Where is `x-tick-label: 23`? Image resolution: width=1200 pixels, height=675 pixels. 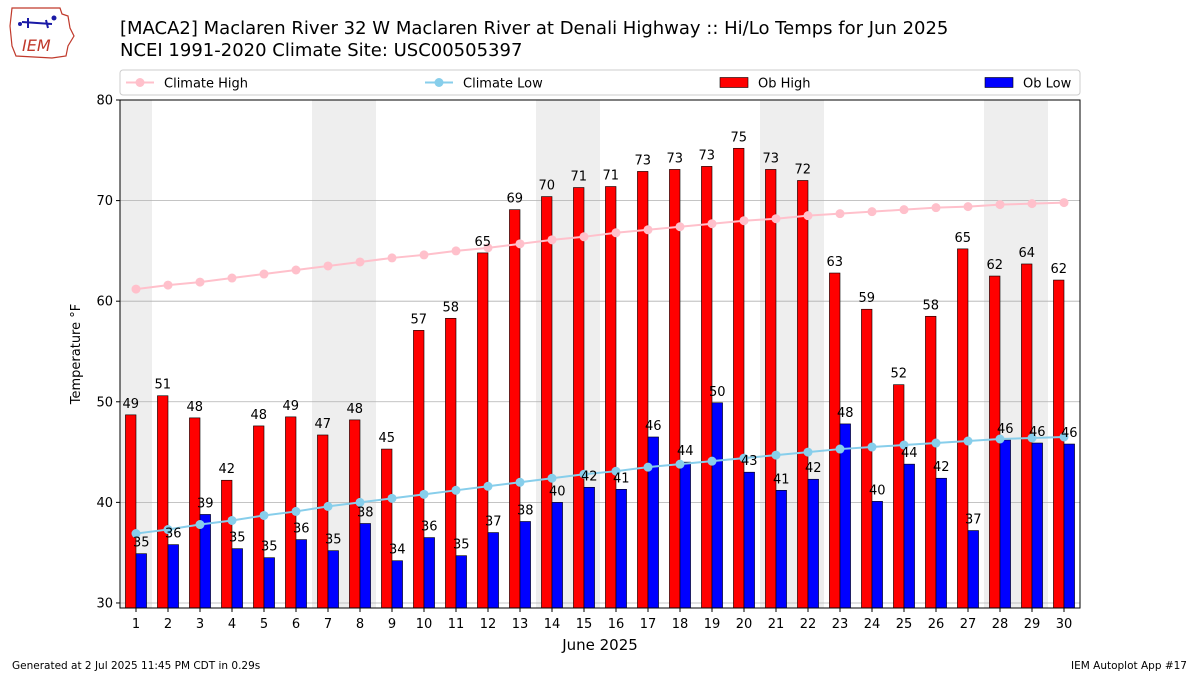
x-tick-label: 23 is located at coordinates (840, 624).